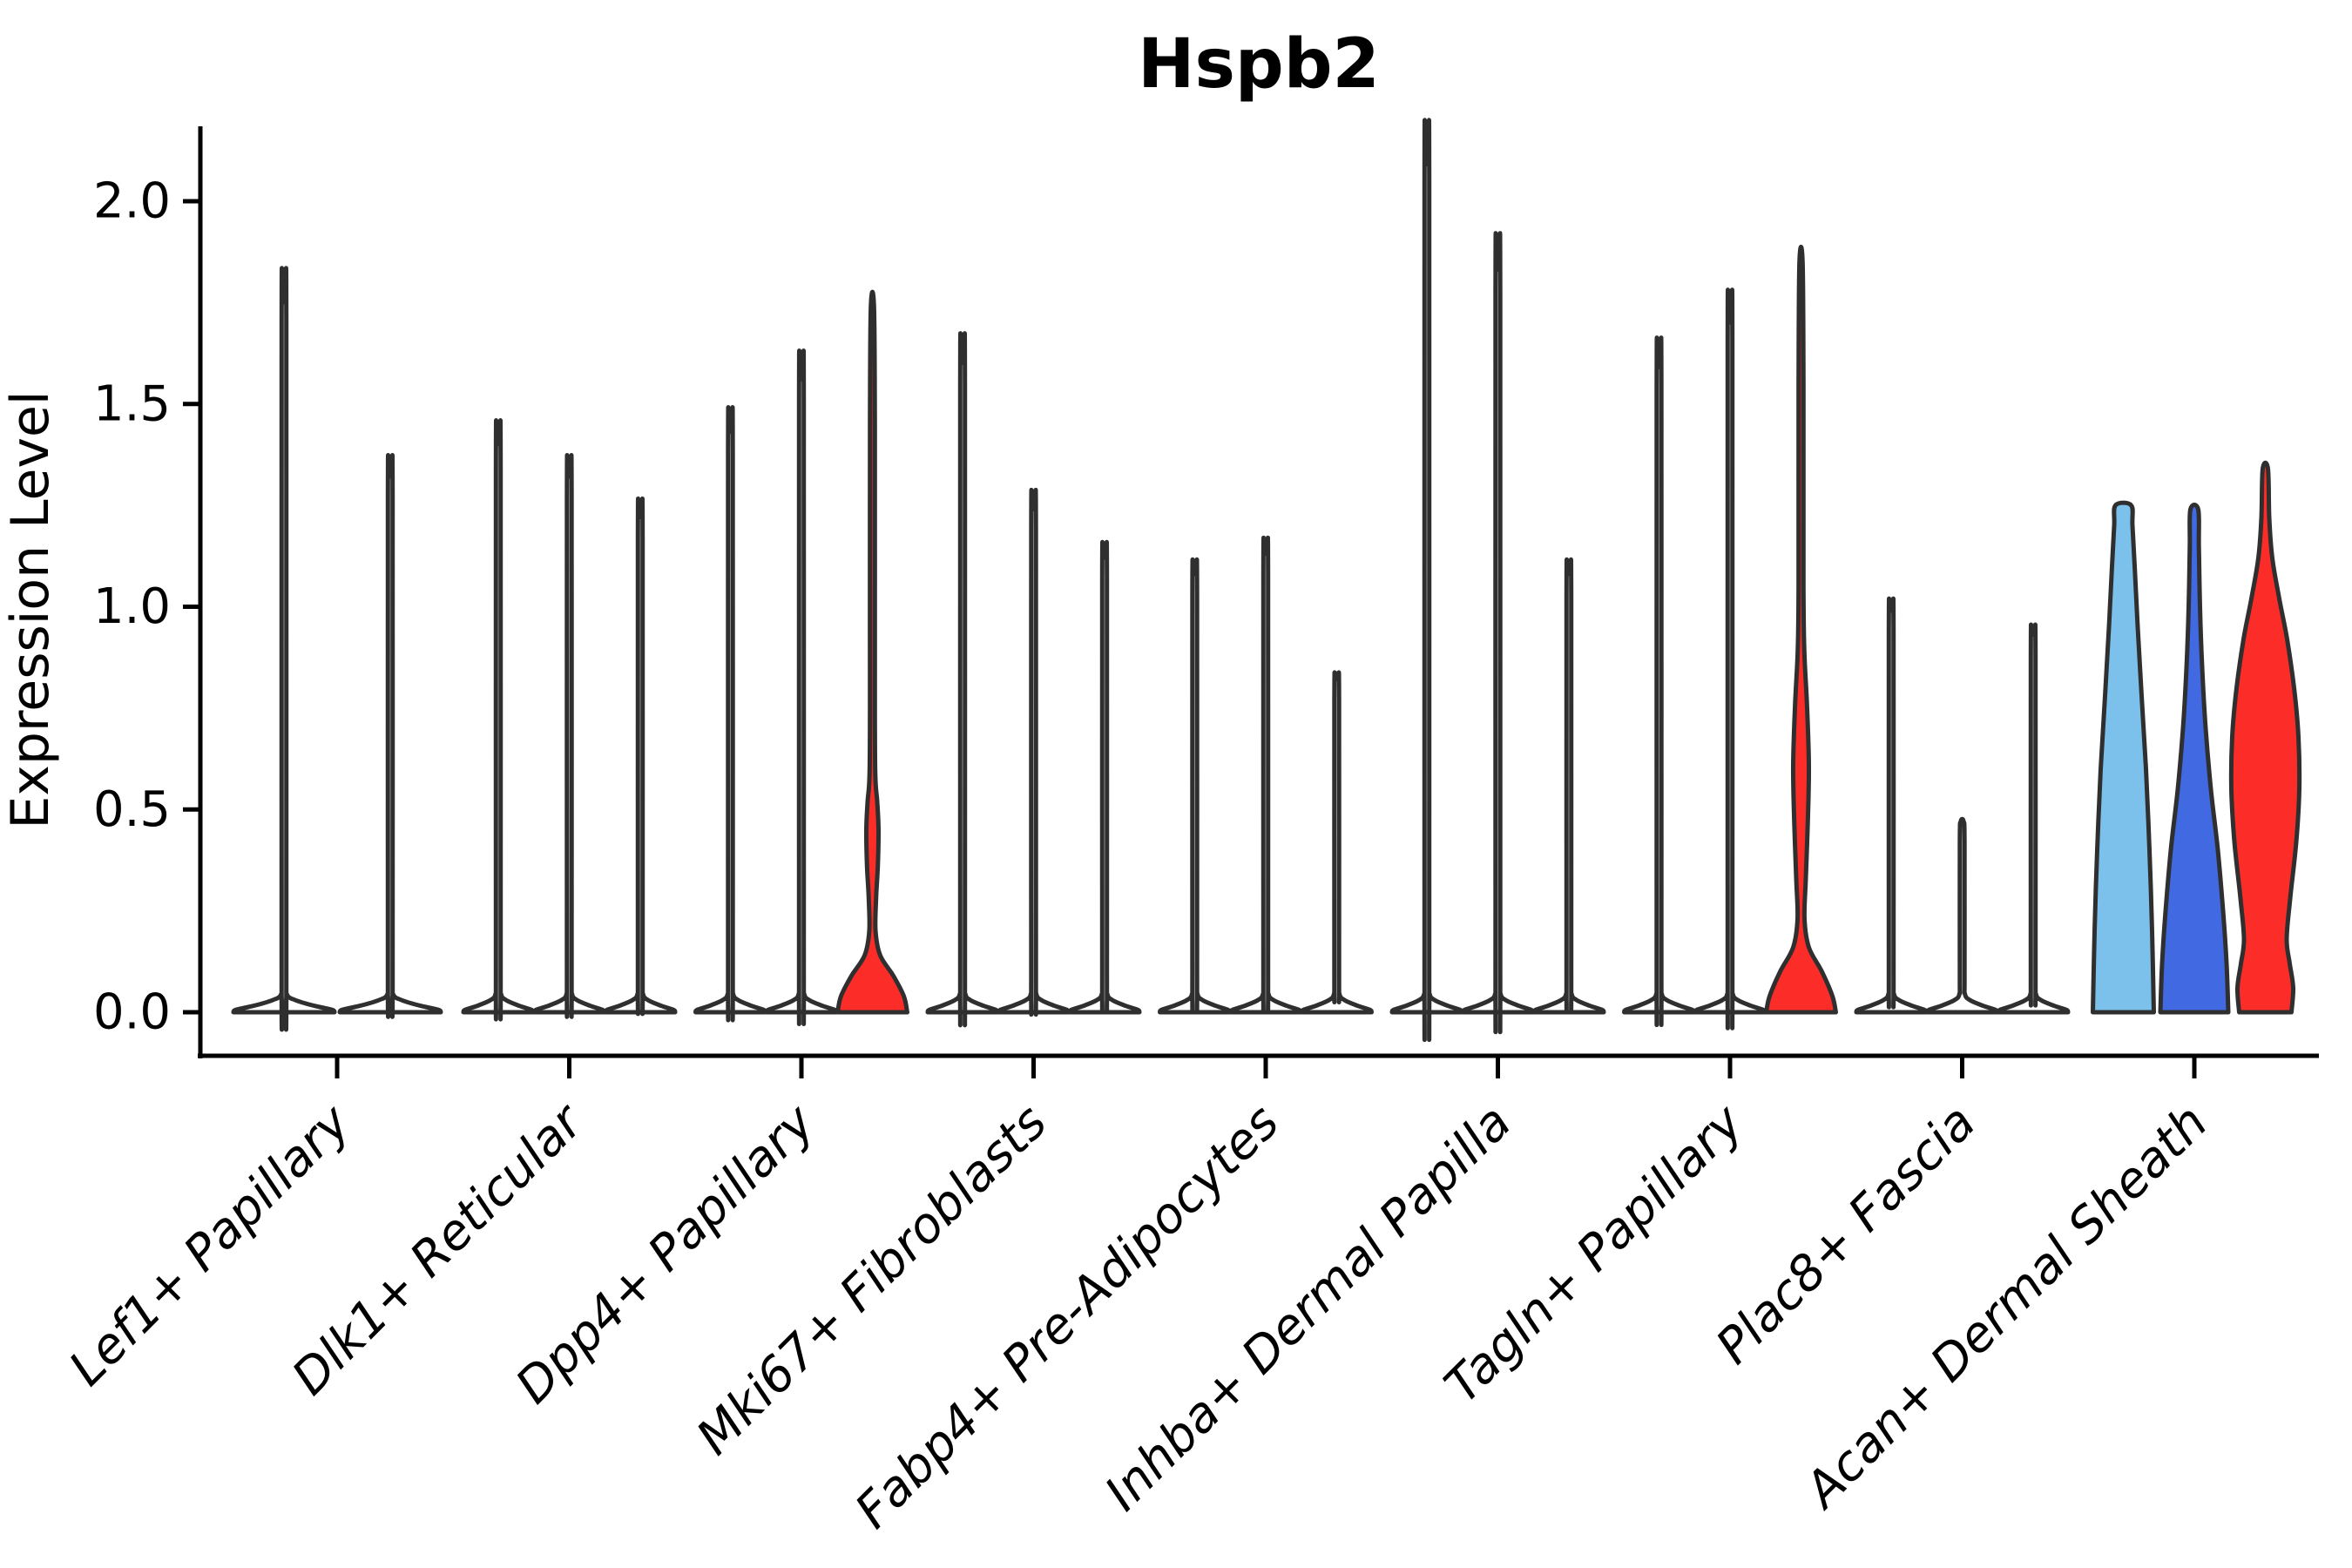 The image size is (2352, 1568). Describe the element at coordinates (132, 1013) in the screenshot. I see `y-tick-label: 0.0` at that location.